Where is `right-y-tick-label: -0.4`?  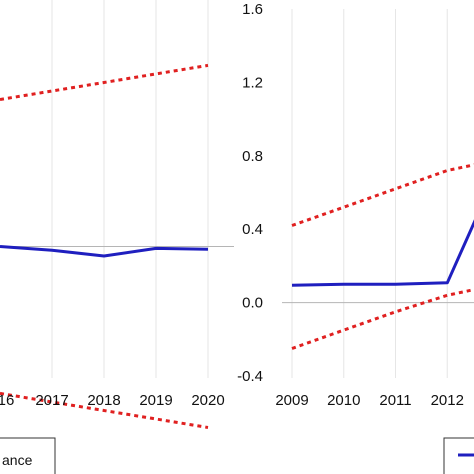 right-y-tick-label: -0.4 is located at coordinates (250, 376).